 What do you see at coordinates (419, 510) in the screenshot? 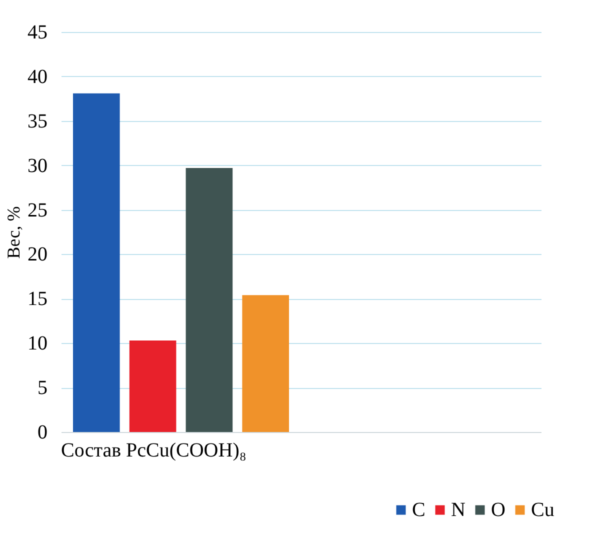
I see `legend-label: C` at bounding box center [419, 510].